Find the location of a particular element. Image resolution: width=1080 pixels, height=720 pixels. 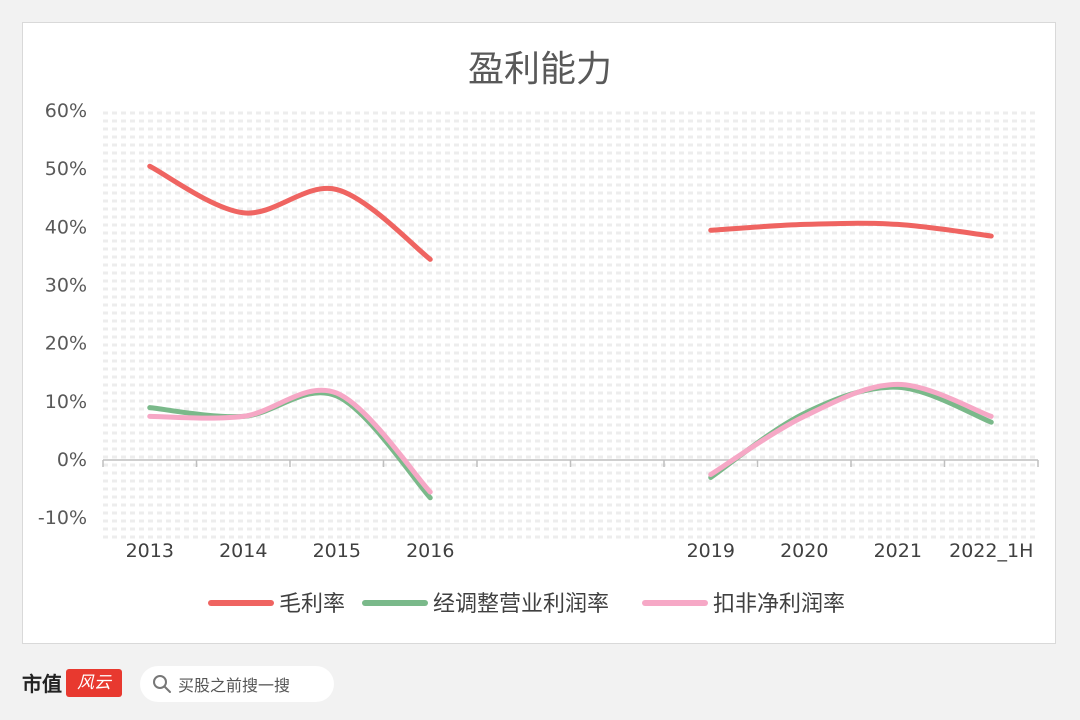

y-tick-label: 0% is located at coordinates (72, 460).